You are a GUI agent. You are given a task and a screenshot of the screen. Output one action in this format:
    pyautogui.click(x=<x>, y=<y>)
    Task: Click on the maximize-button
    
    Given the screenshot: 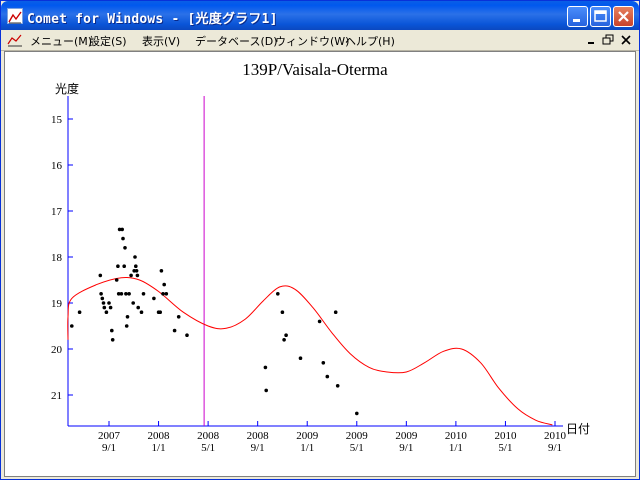 What is the action you would take?
    pyautogui.click(x=600, y=16)
    